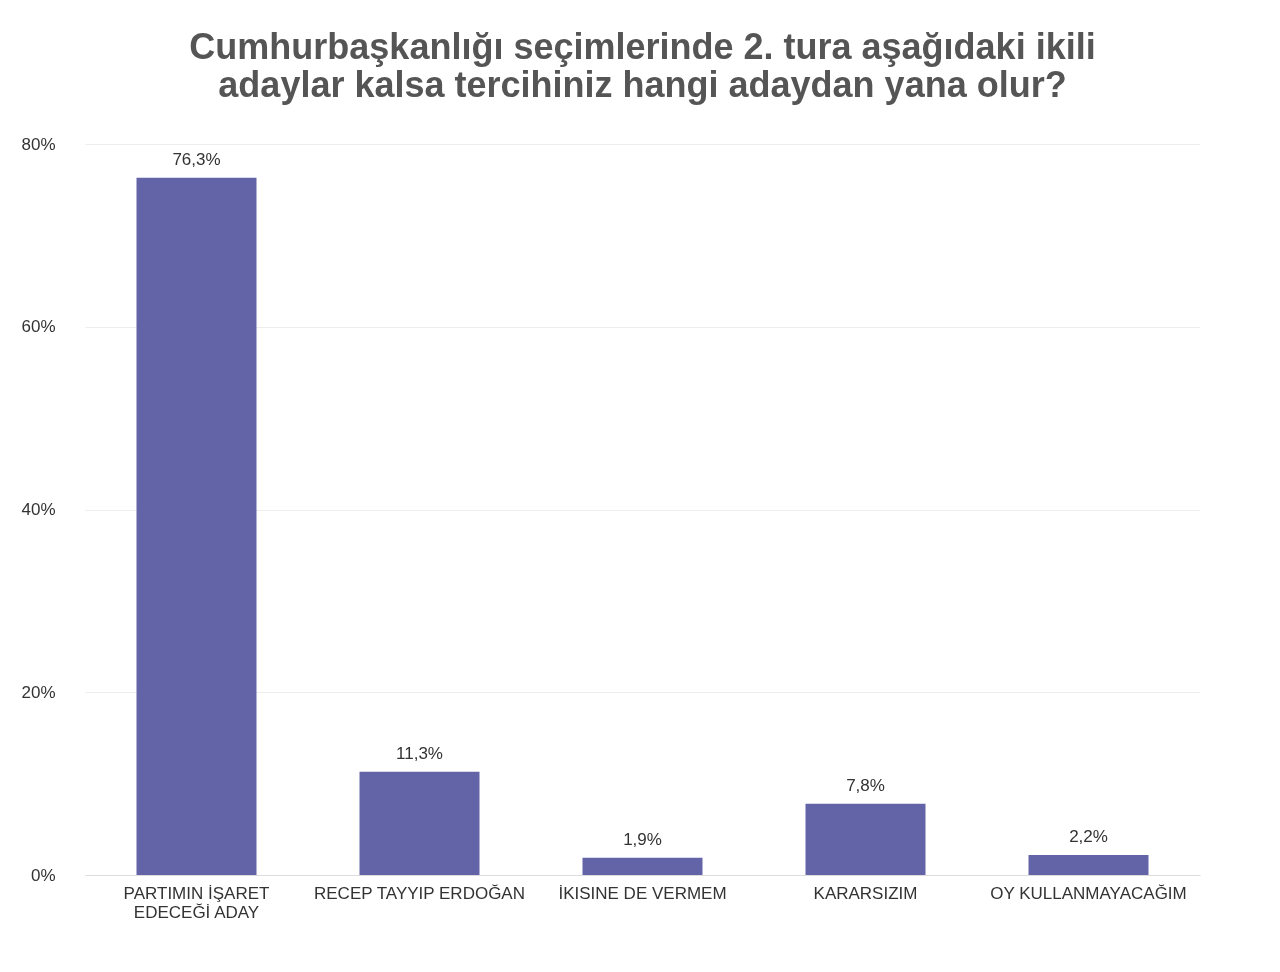  Describe the element at coordinates (419, 893) in the screenshot. I see `x-tick-label: RECEP TAYYIP ERDOĞAN` at that location.